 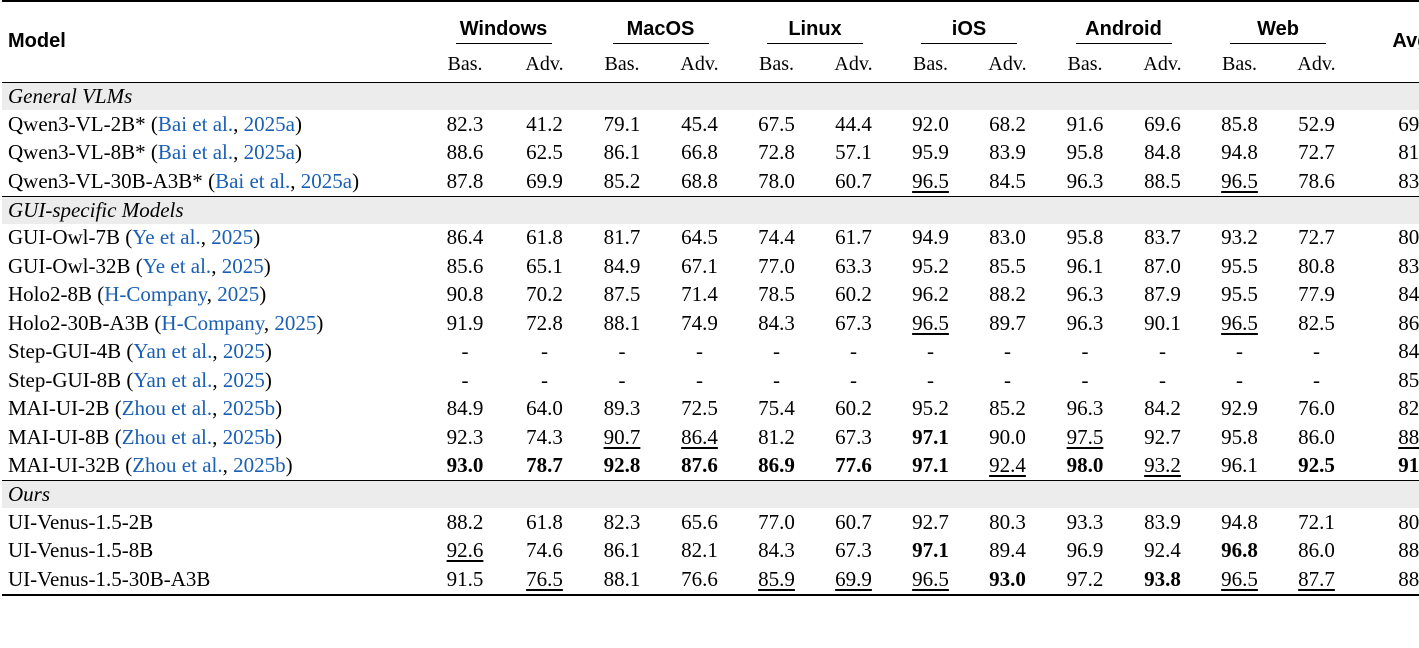 What do you see at coordinates (1239, 465) in the screenshot?
I see `score-value: 96.1` at bounding box center [1239, 465].